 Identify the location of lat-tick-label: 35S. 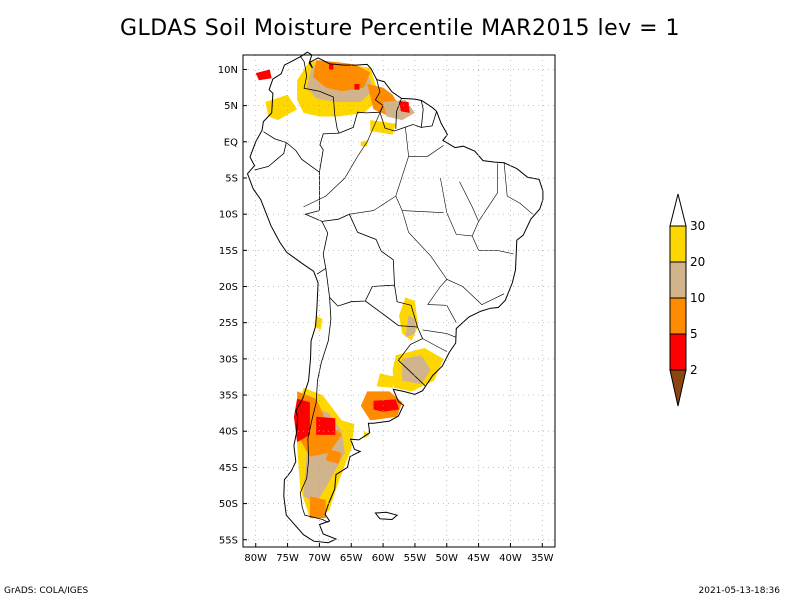
(228, 396).